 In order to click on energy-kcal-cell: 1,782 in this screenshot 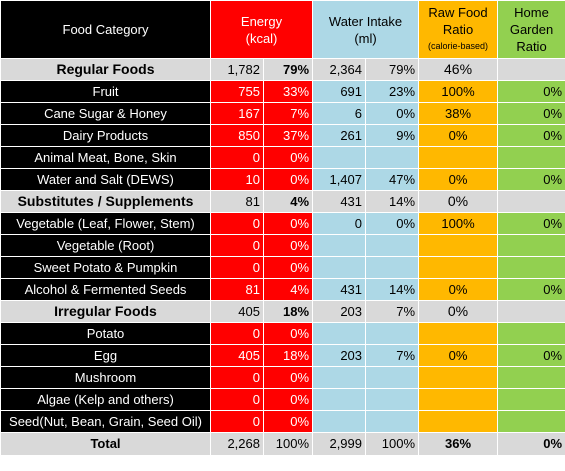, I will do `click(237, 69)`.